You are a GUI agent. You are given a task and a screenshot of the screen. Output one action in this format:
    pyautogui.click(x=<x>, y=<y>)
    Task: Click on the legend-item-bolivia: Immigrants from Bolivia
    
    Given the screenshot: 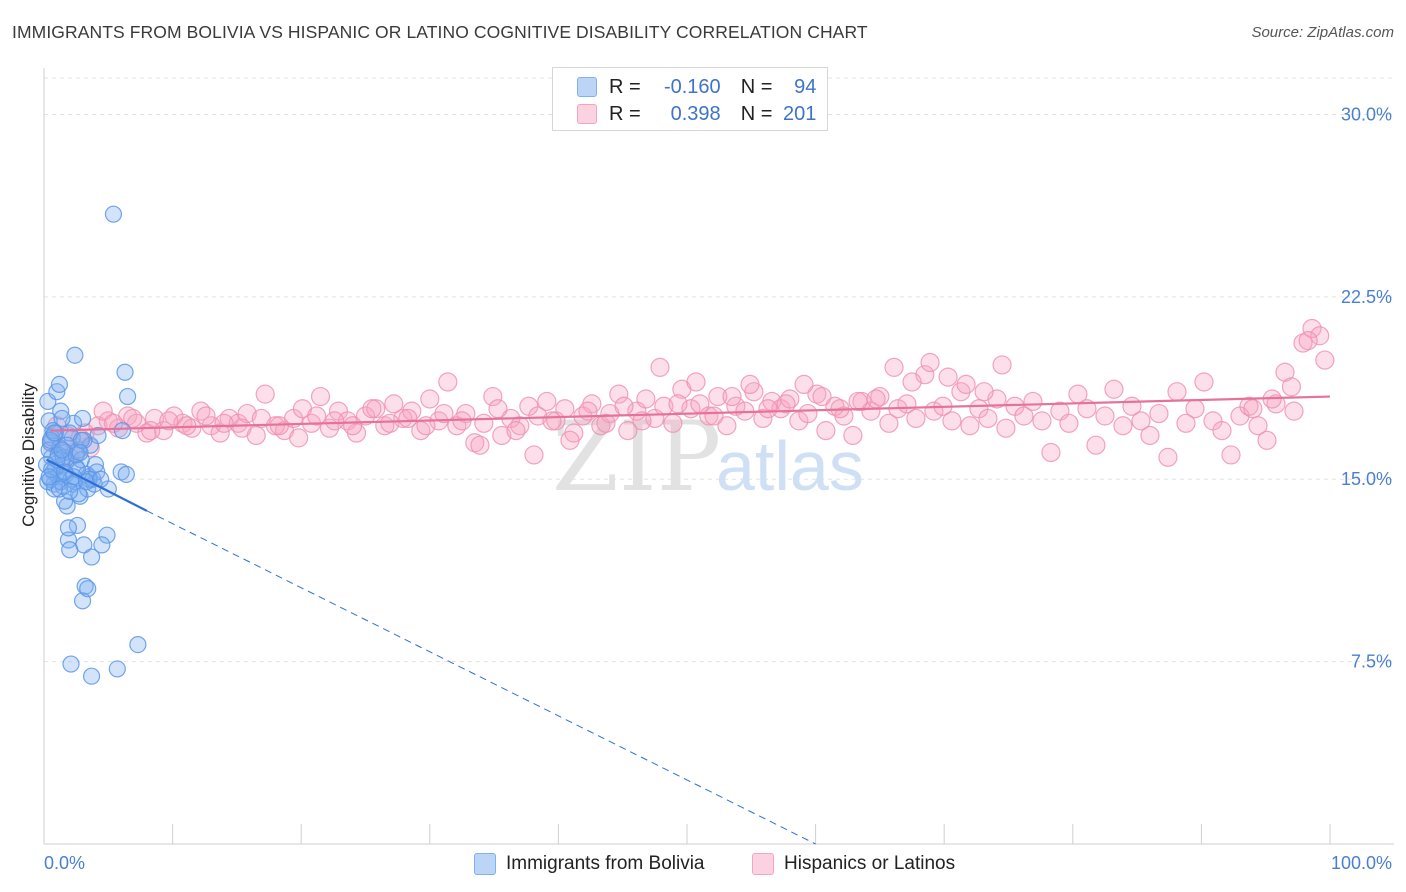 What is the action you would take?
    pyautogui.click(x=589, y=864)
    